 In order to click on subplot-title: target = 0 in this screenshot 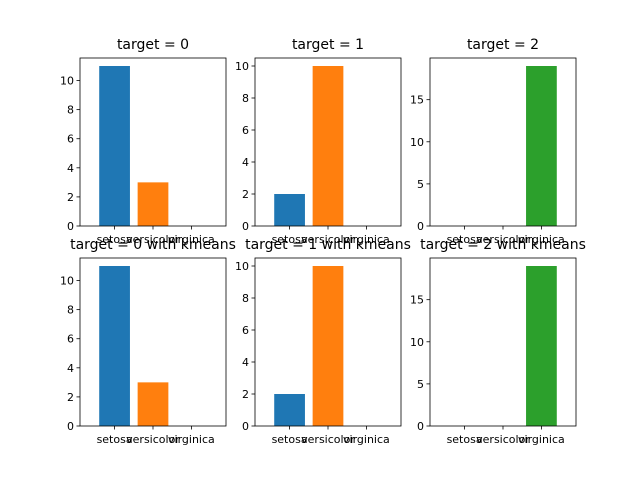, I will do `click(153, 45)`.